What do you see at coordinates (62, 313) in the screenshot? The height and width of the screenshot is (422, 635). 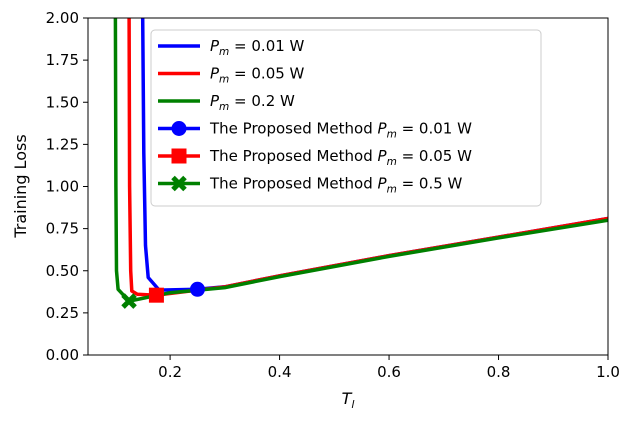 I see `y-tick-label: 0.25` at bounding box center [62, 313].